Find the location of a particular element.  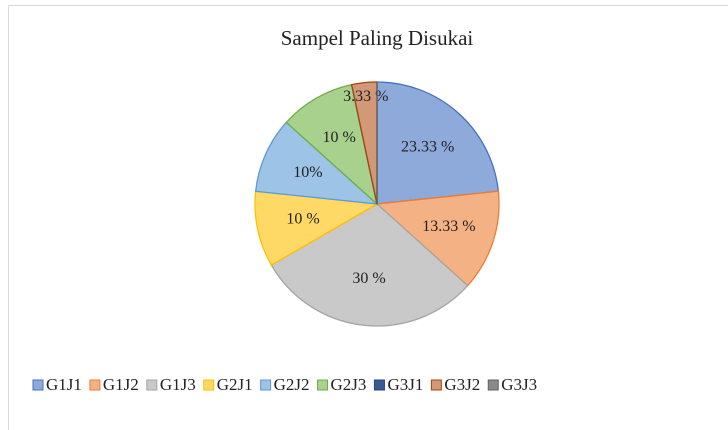

legend-label: G1J1 is located at coordinates (64, 384).